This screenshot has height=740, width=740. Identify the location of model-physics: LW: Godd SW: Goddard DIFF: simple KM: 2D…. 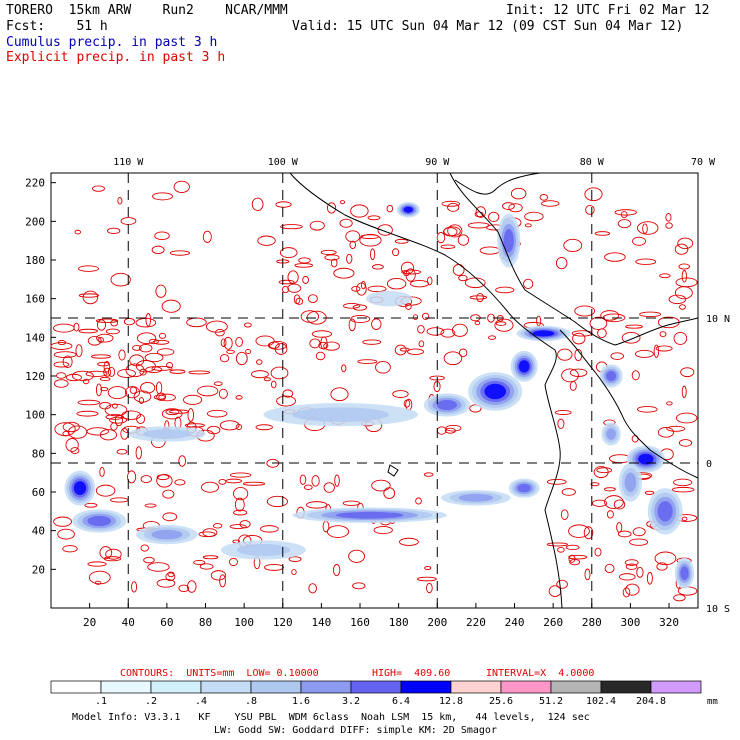
(355, 730).